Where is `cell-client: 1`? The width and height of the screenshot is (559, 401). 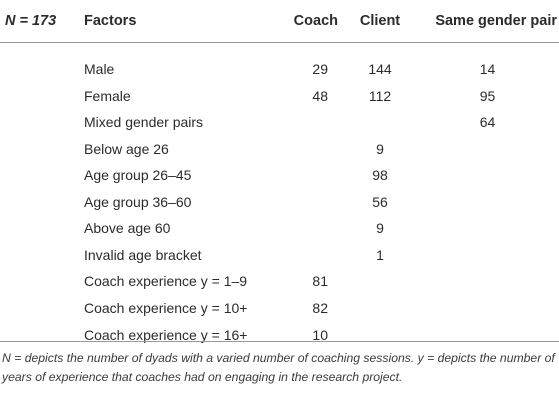
cell-client: 1 is located at coordinates (380, 254).